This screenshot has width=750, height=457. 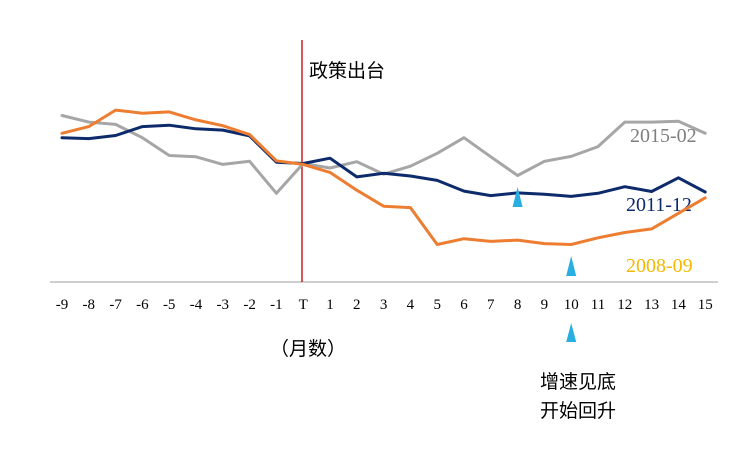 What do you see at coordinates (89, 305) in the screenshot?
I see `x-tick-label: -8` at bounding box center [89, 305].